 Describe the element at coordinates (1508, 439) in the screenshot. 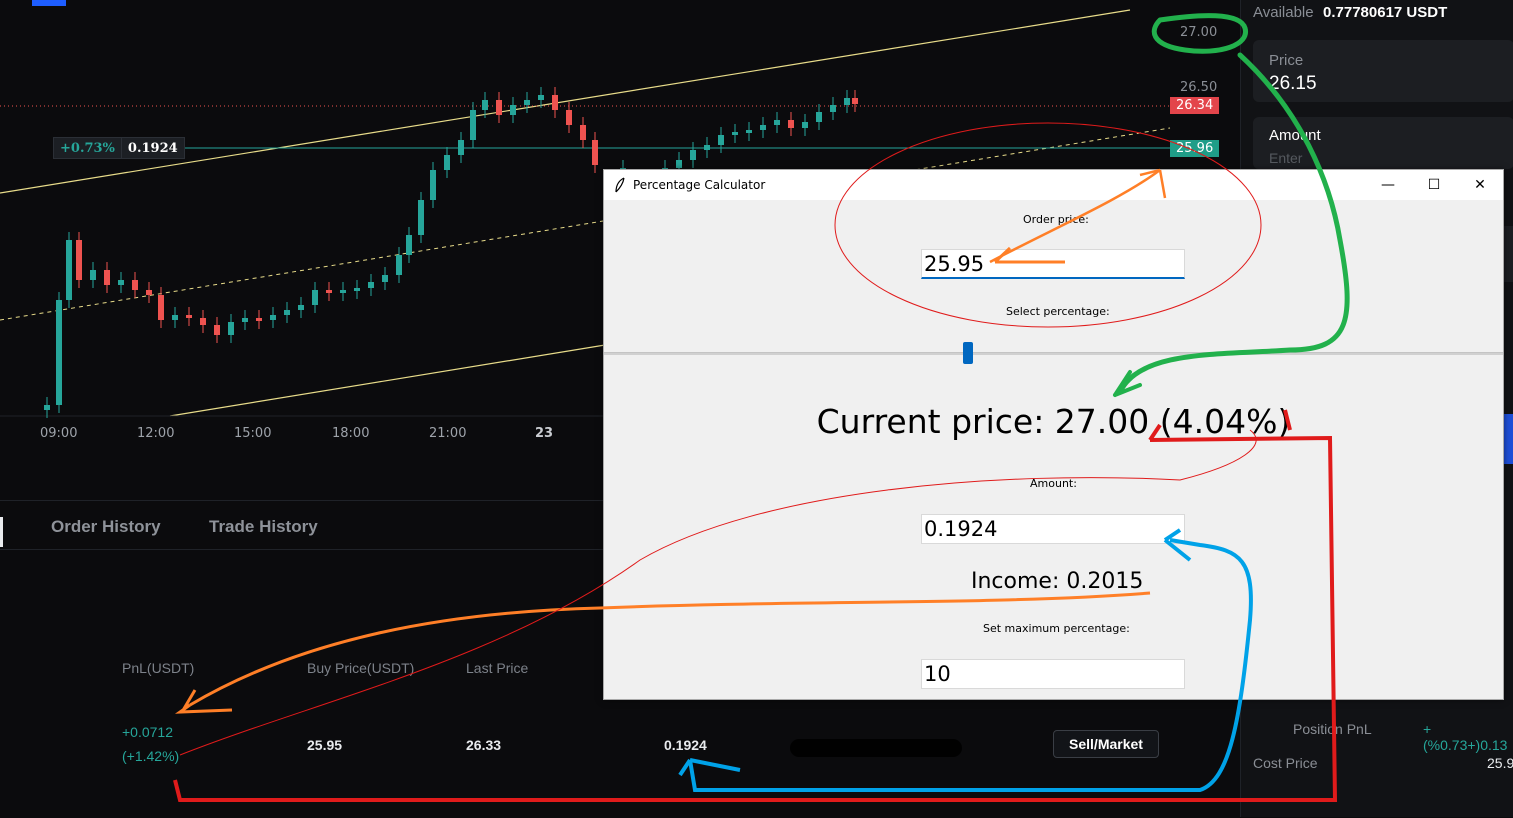

I see `panel-edge-button` at that location.